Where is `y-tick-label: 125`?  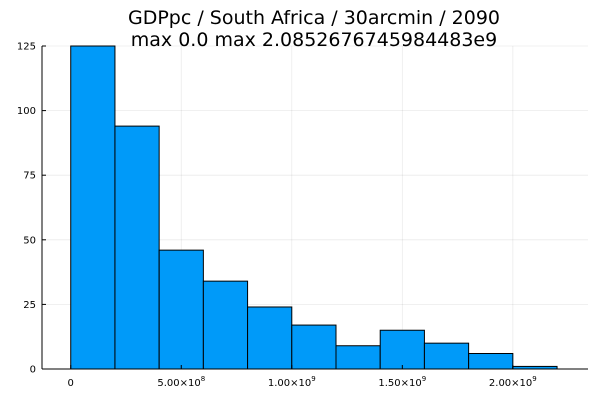
y-tick-label: 125 is located at coordinates (26, 47).